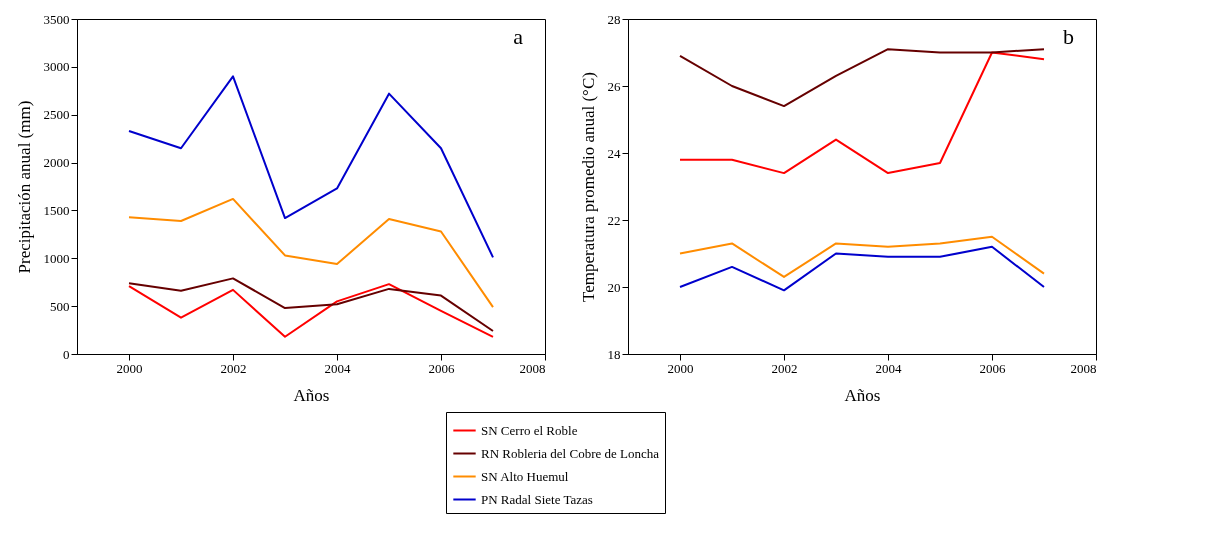  I want to click on y-tick-label: 26, so click(614, 86).